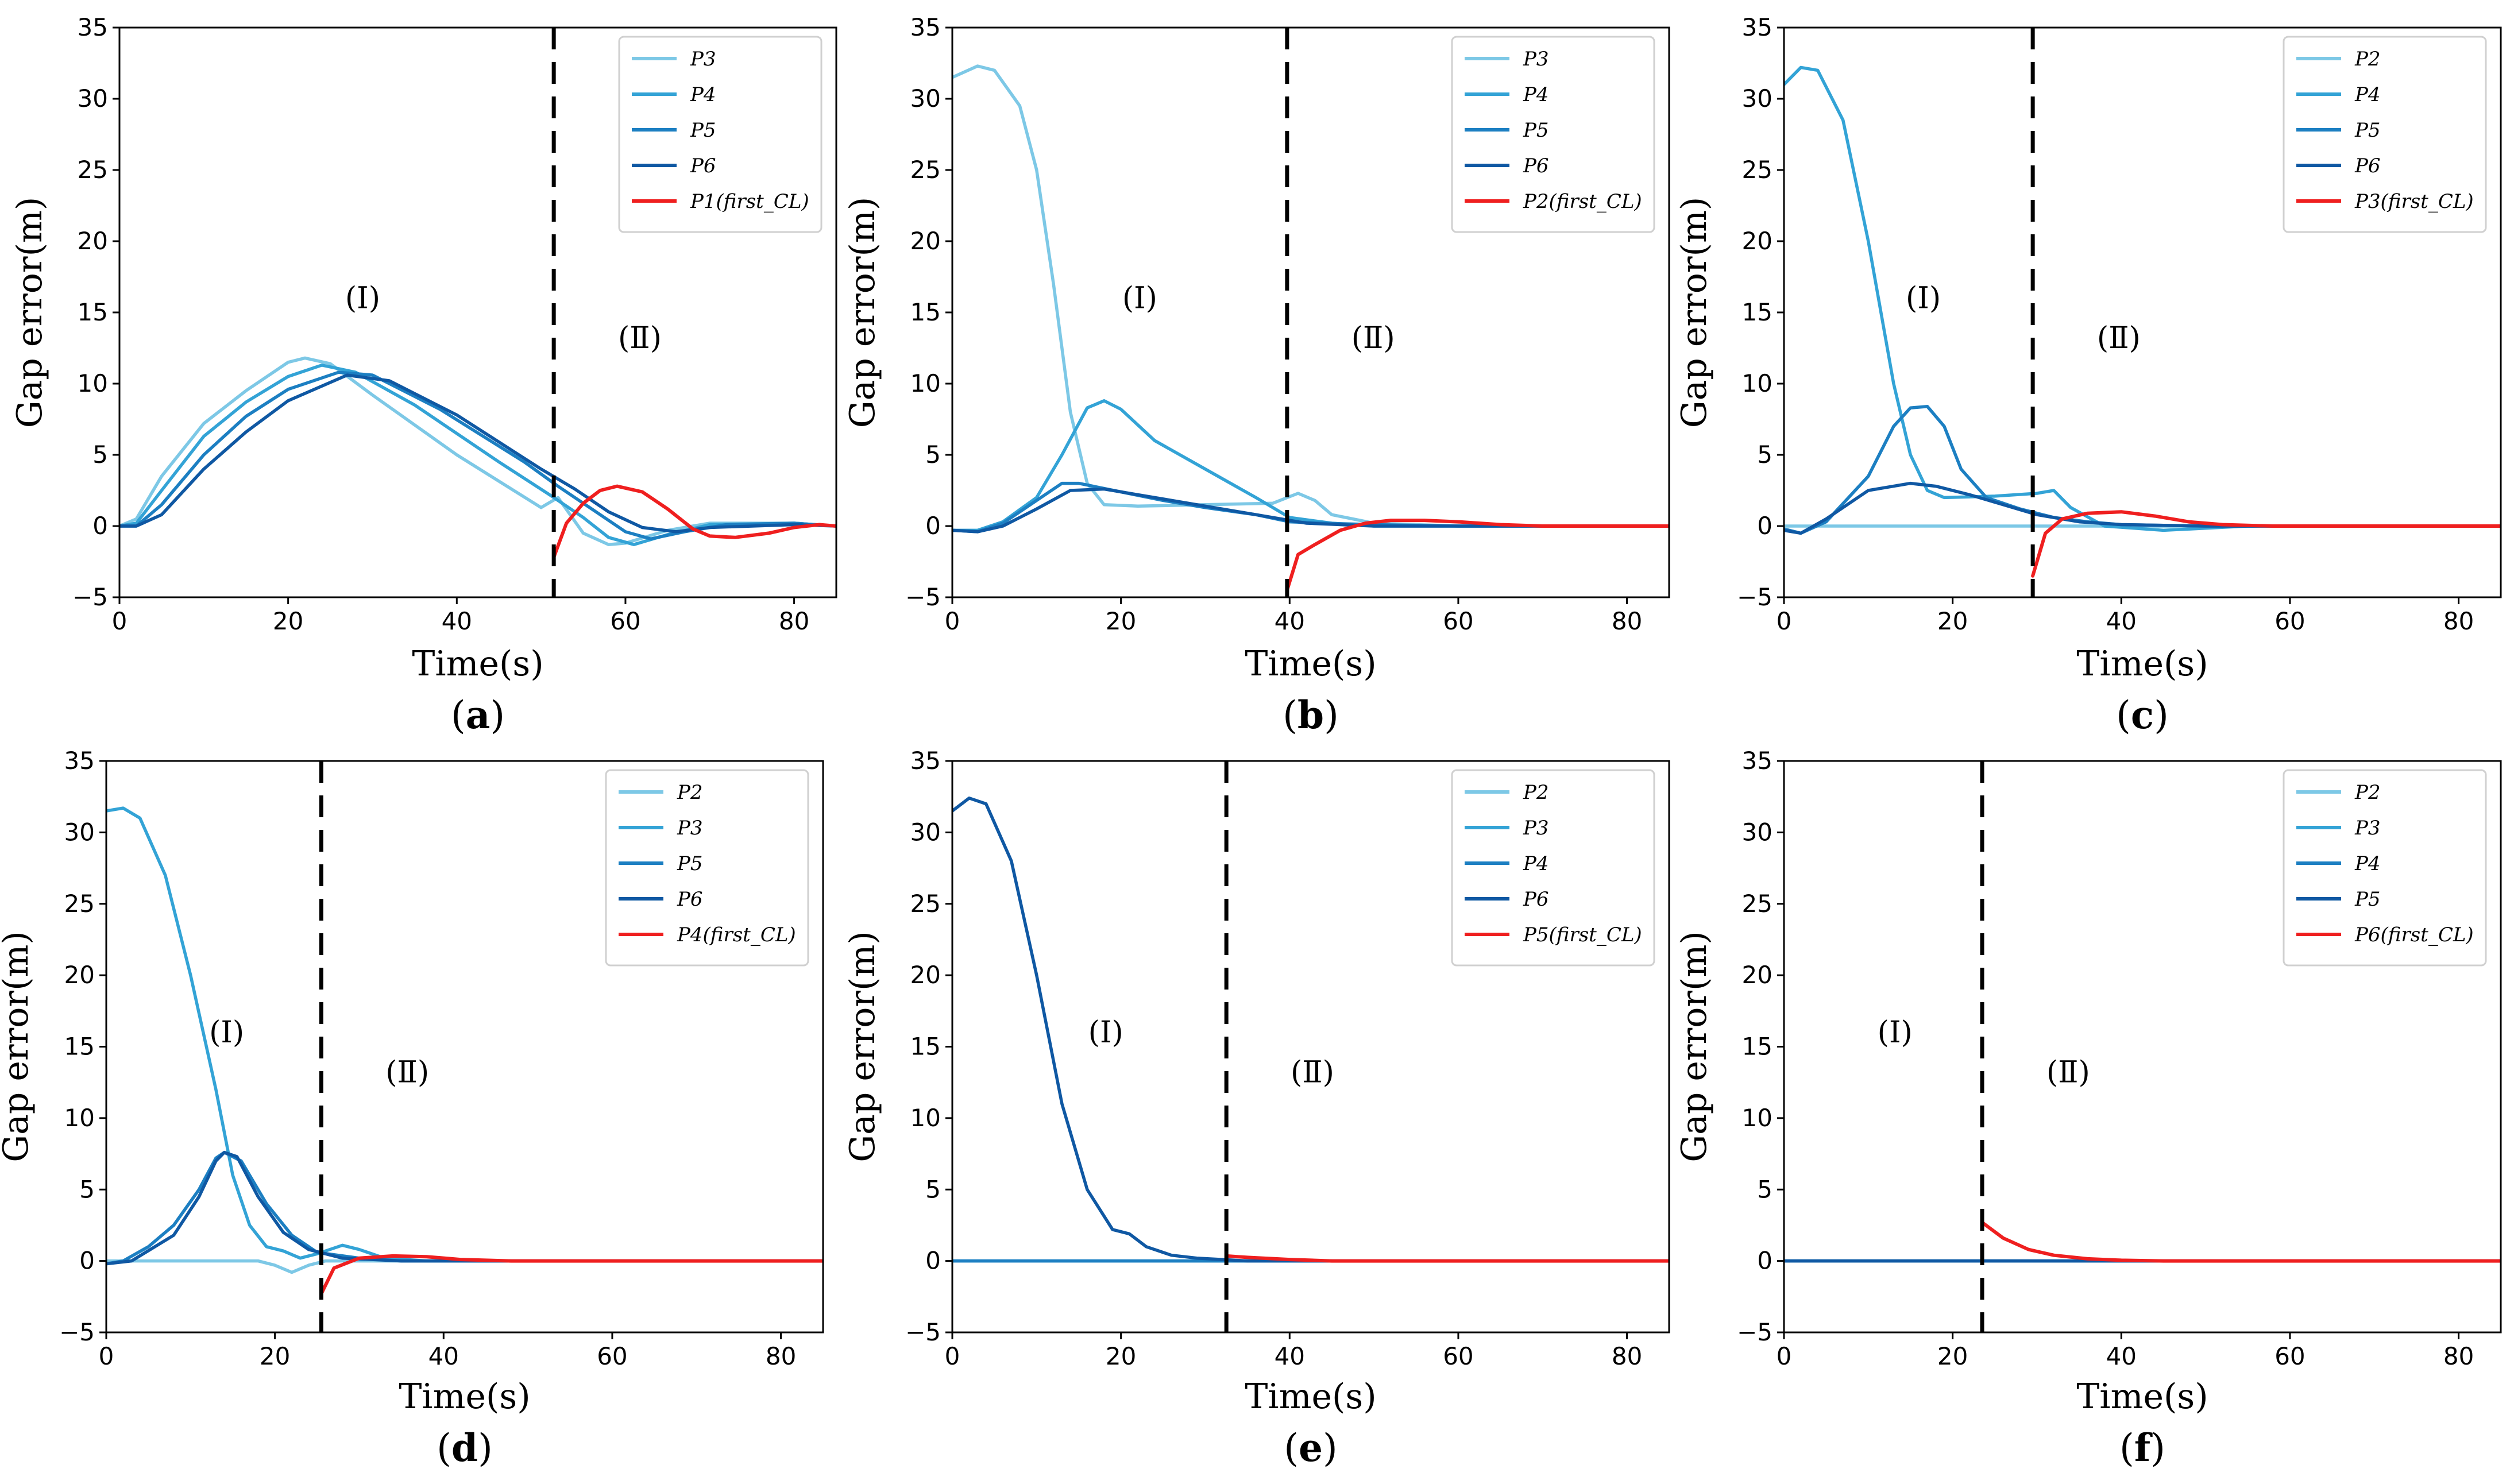 The width and height of the screenshot is (2514, 1484). I want to click on legend-entry: P3(first_CL), so click(2414, 201).